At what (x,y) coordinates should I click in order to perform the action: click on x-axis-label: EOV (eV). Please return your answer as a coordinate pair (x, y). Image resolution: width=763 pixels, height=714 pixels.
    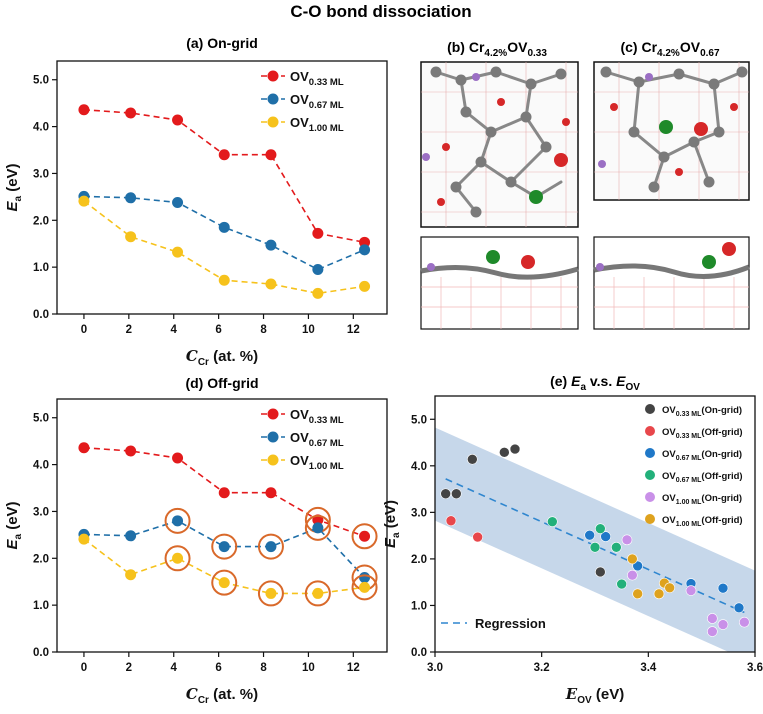
    Looking at the image, I should click on (594, 695).